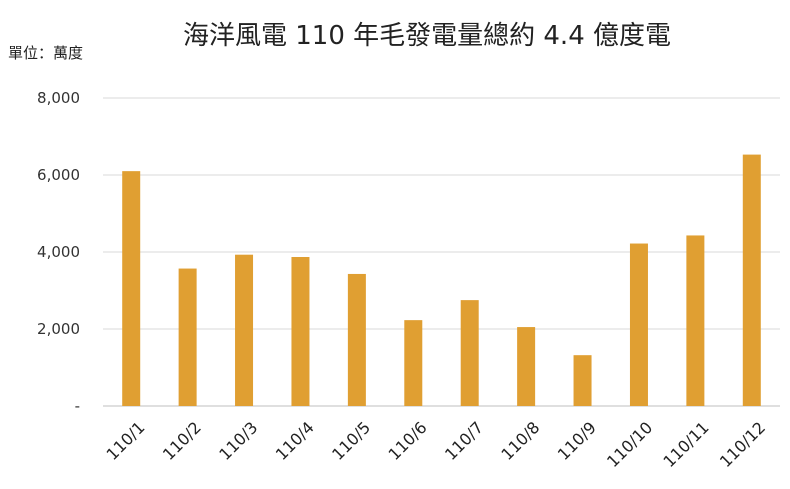 This screenshot has width=790, height=489. I want to click on x-tick-label: 110/7, so click(464, 441).